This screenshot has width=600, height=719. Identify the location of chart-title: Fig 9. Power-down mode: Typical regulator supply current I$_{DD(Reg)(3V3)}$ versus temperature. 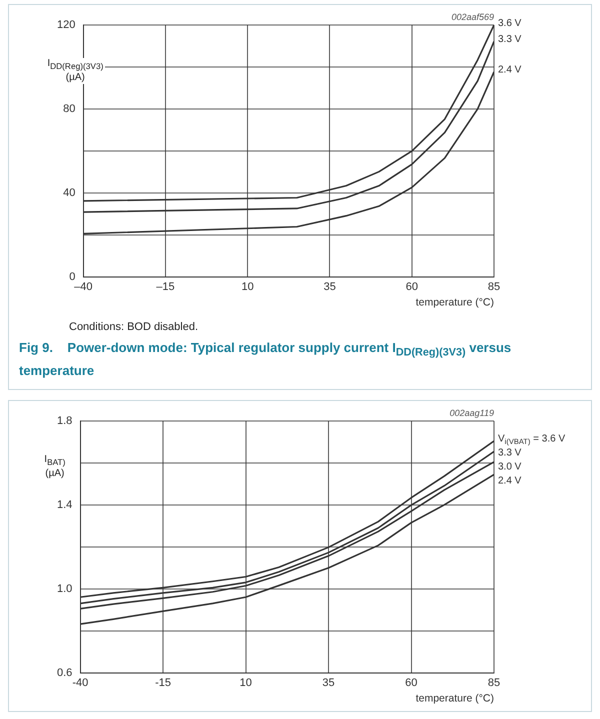
(265, 359).